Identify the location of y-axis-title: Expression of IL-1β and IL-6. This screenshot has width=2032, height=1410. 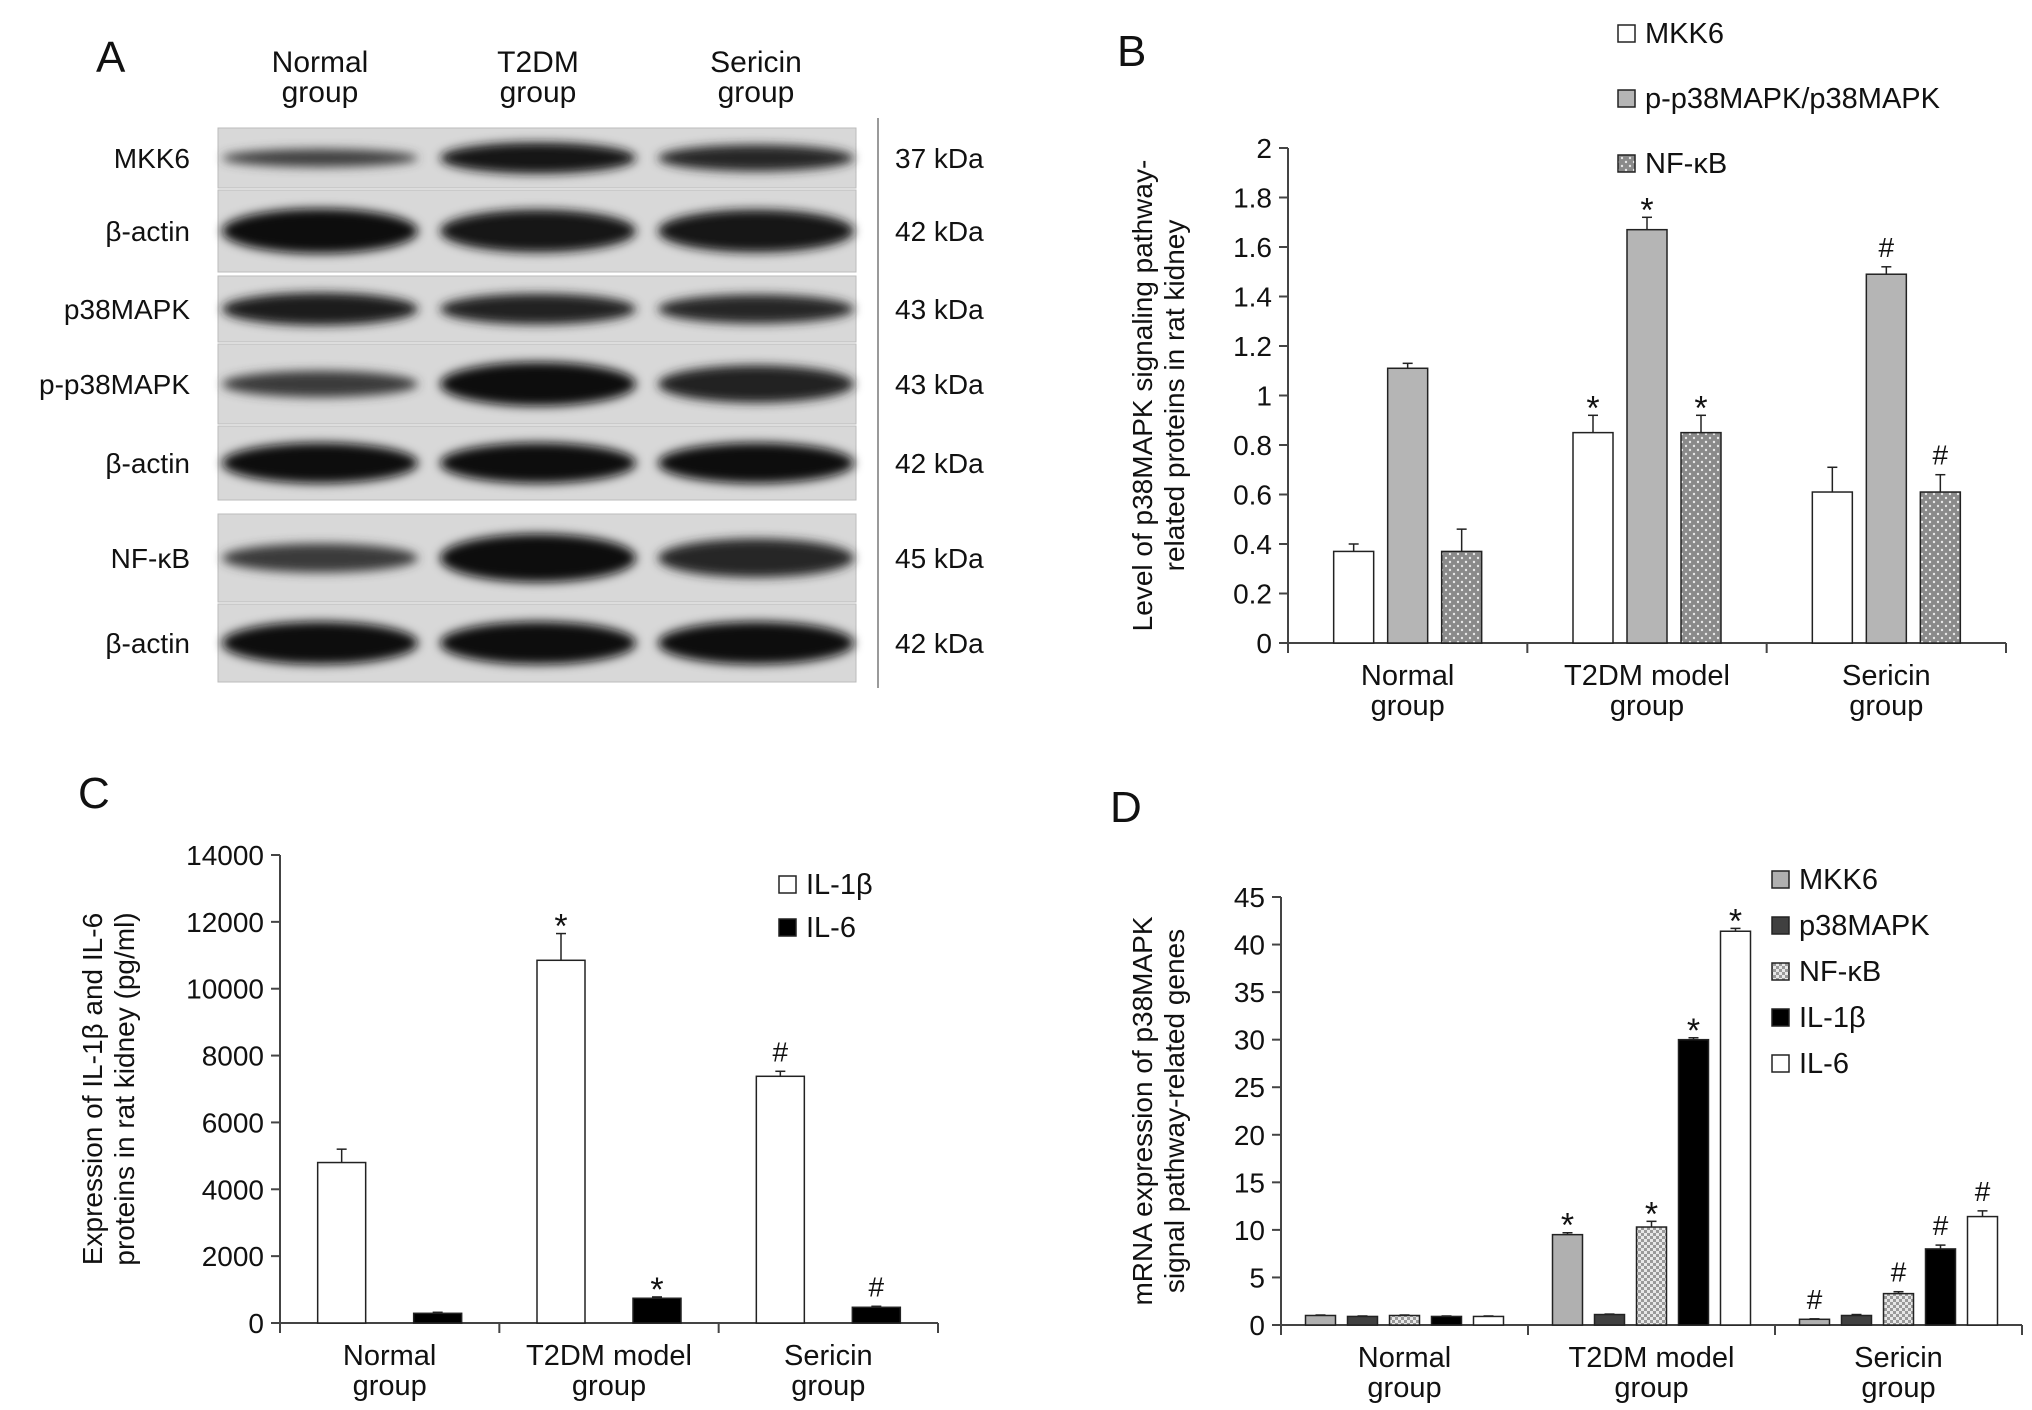
(92, 1089).